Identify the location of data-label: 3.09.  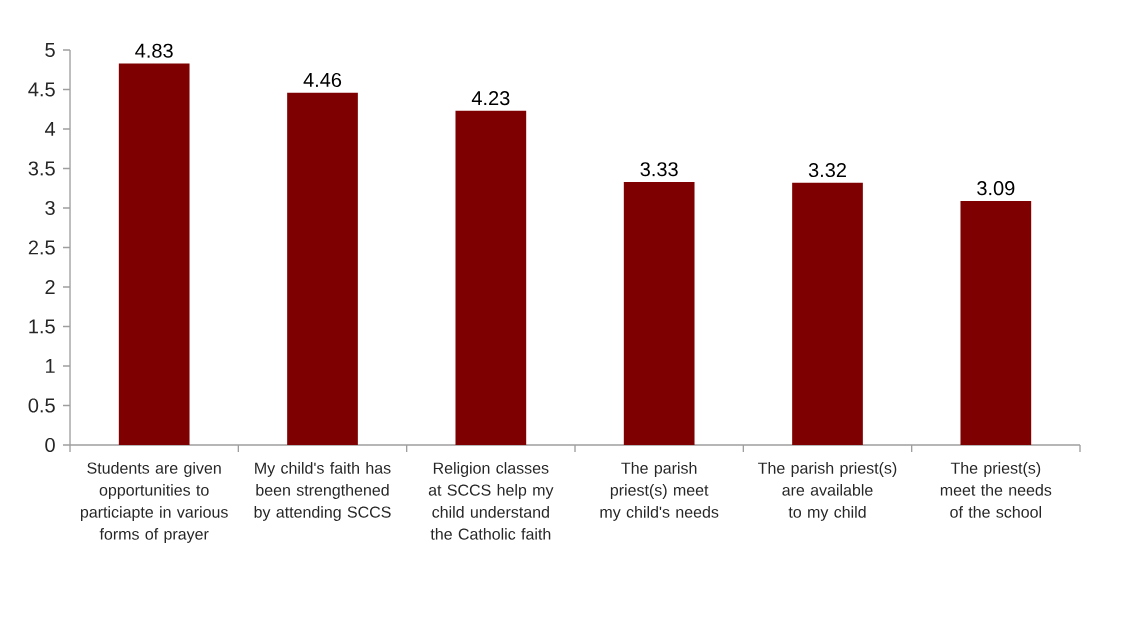
(996, 188).